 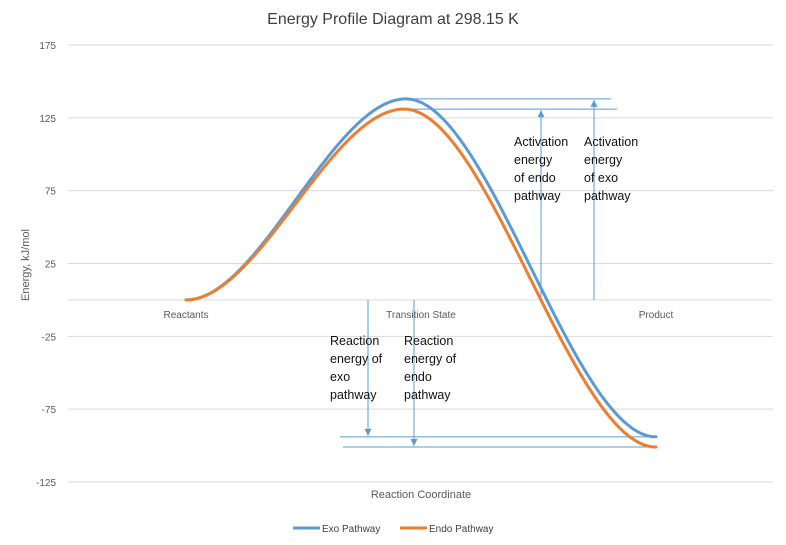 I want to click on x-axis-title: Reaction Coordinate, so click(x=421, y=495).